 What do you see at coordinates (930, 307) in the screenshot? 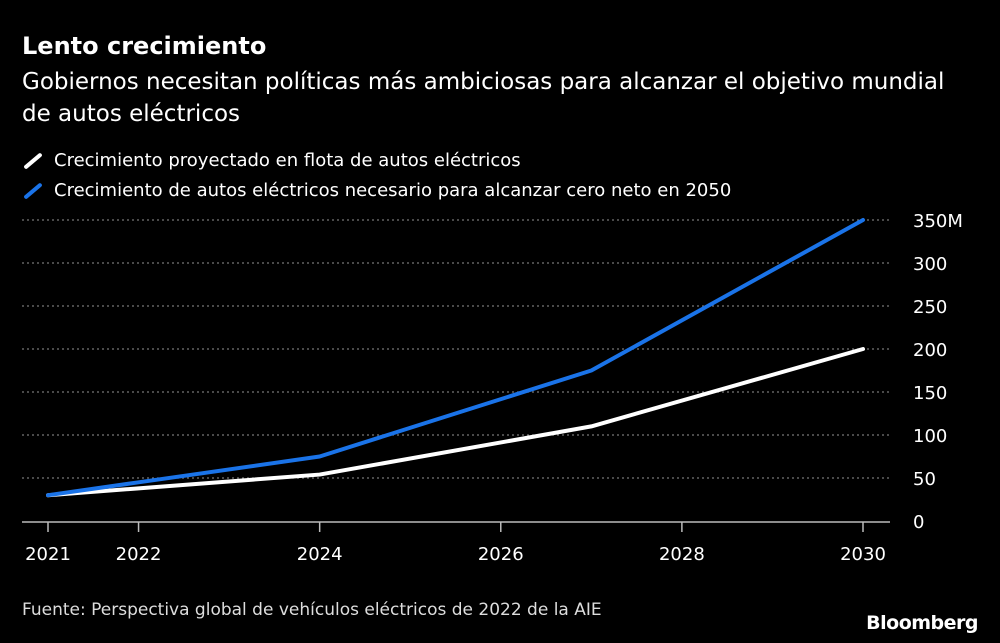
I see `y-tick-label: 250` at bounding box center [930, 307].